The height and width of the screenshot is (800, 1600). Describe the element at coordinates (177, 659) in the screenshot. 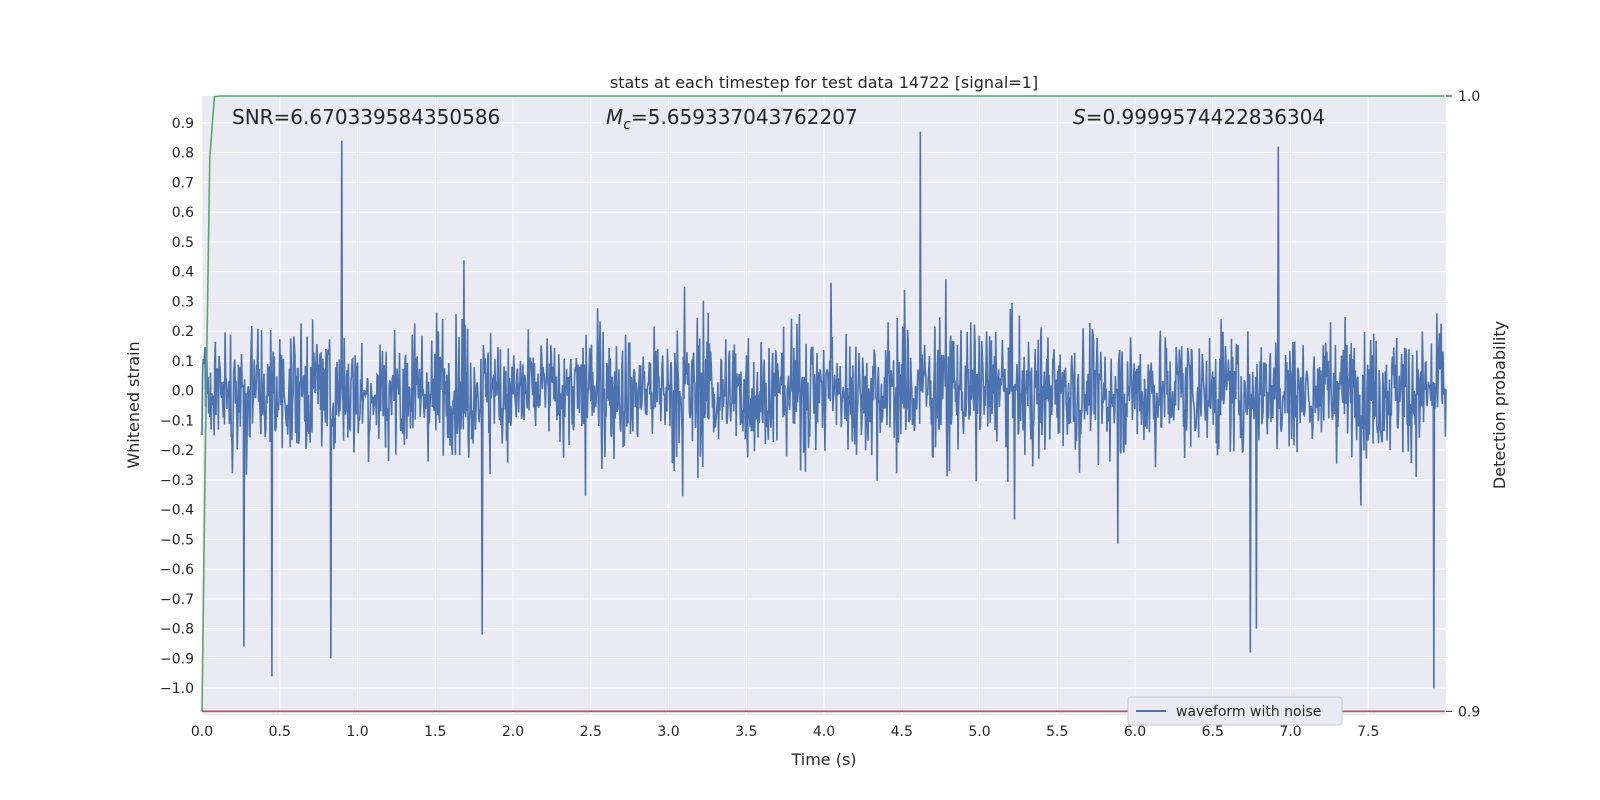

I see `y-tick-label: −0.9` at that location.